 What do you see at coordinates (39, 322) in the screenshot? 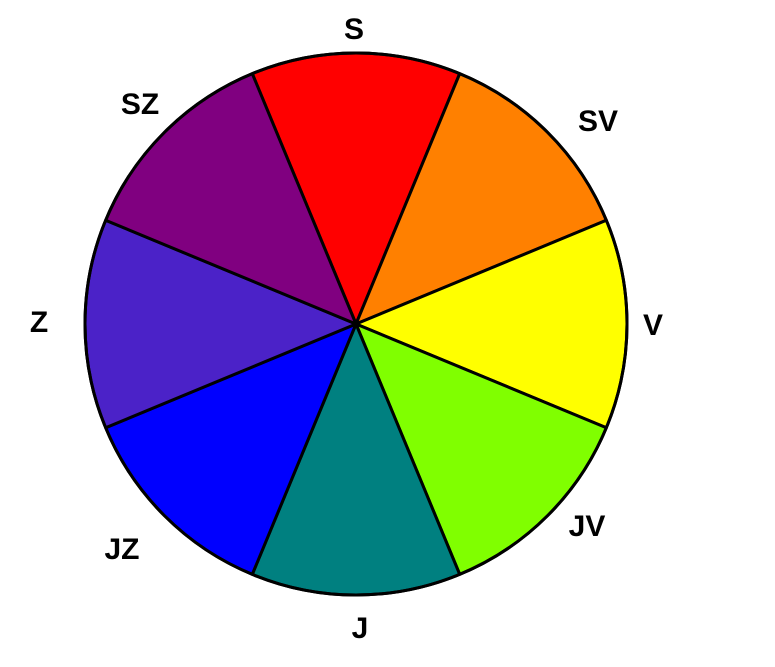
I see `label-z: Z` at bounding box center [39, 322].